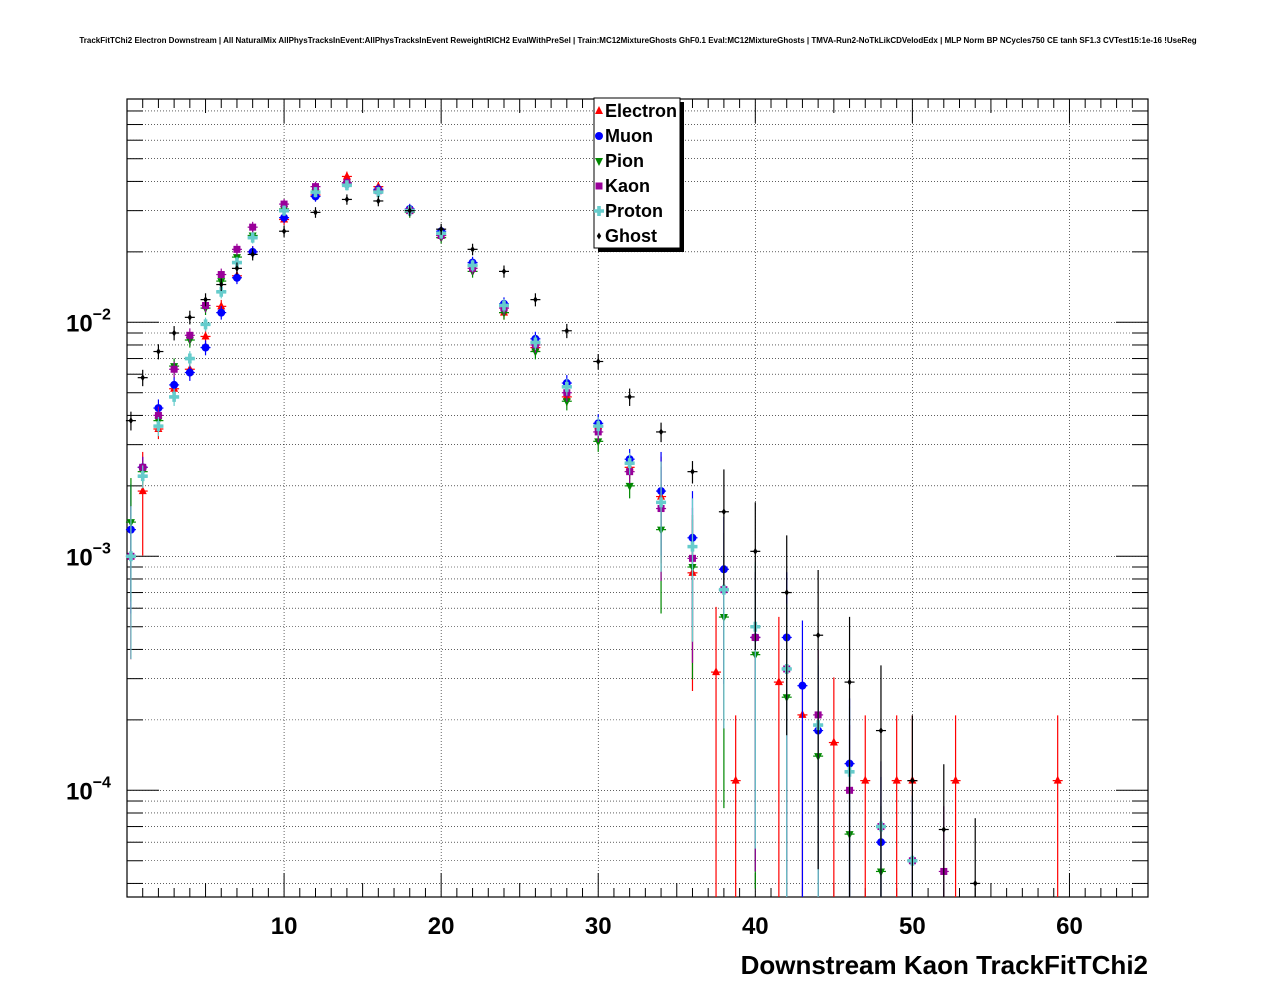  I want to click on legend-box, so click(637, 173).